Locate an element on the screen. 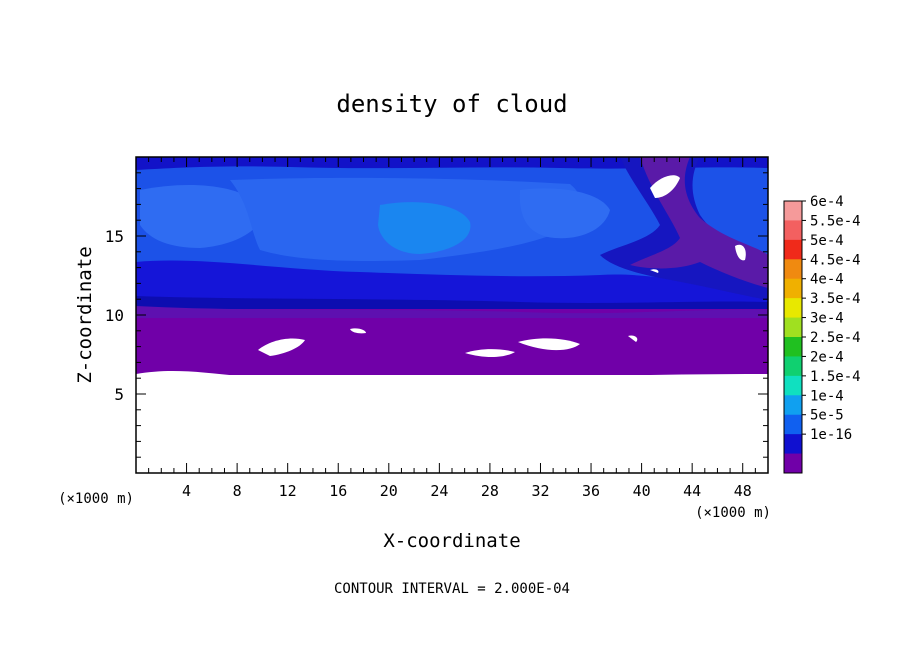  x-tick-label: 4 is located at coordinates (186, 491).